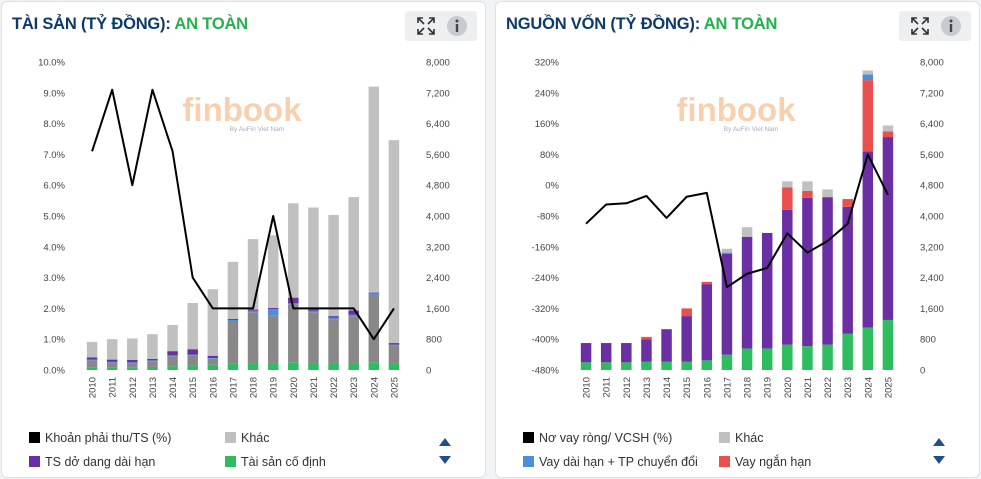 This screenshot has width=981, height=479. Describe the element at coordinates (275, 462) in the screenshot. I see `legend-item: Tài sản cố định` at that location.